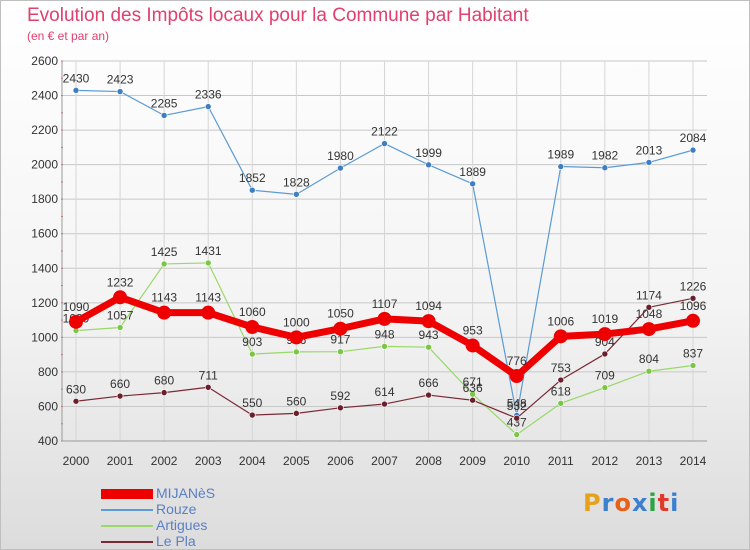 Image resolution: width=750 pixels, height=550 pixels. Describe the element at coordinates (428, 461) in the screenshot. I see `x-tick-label: 2008` at that location.